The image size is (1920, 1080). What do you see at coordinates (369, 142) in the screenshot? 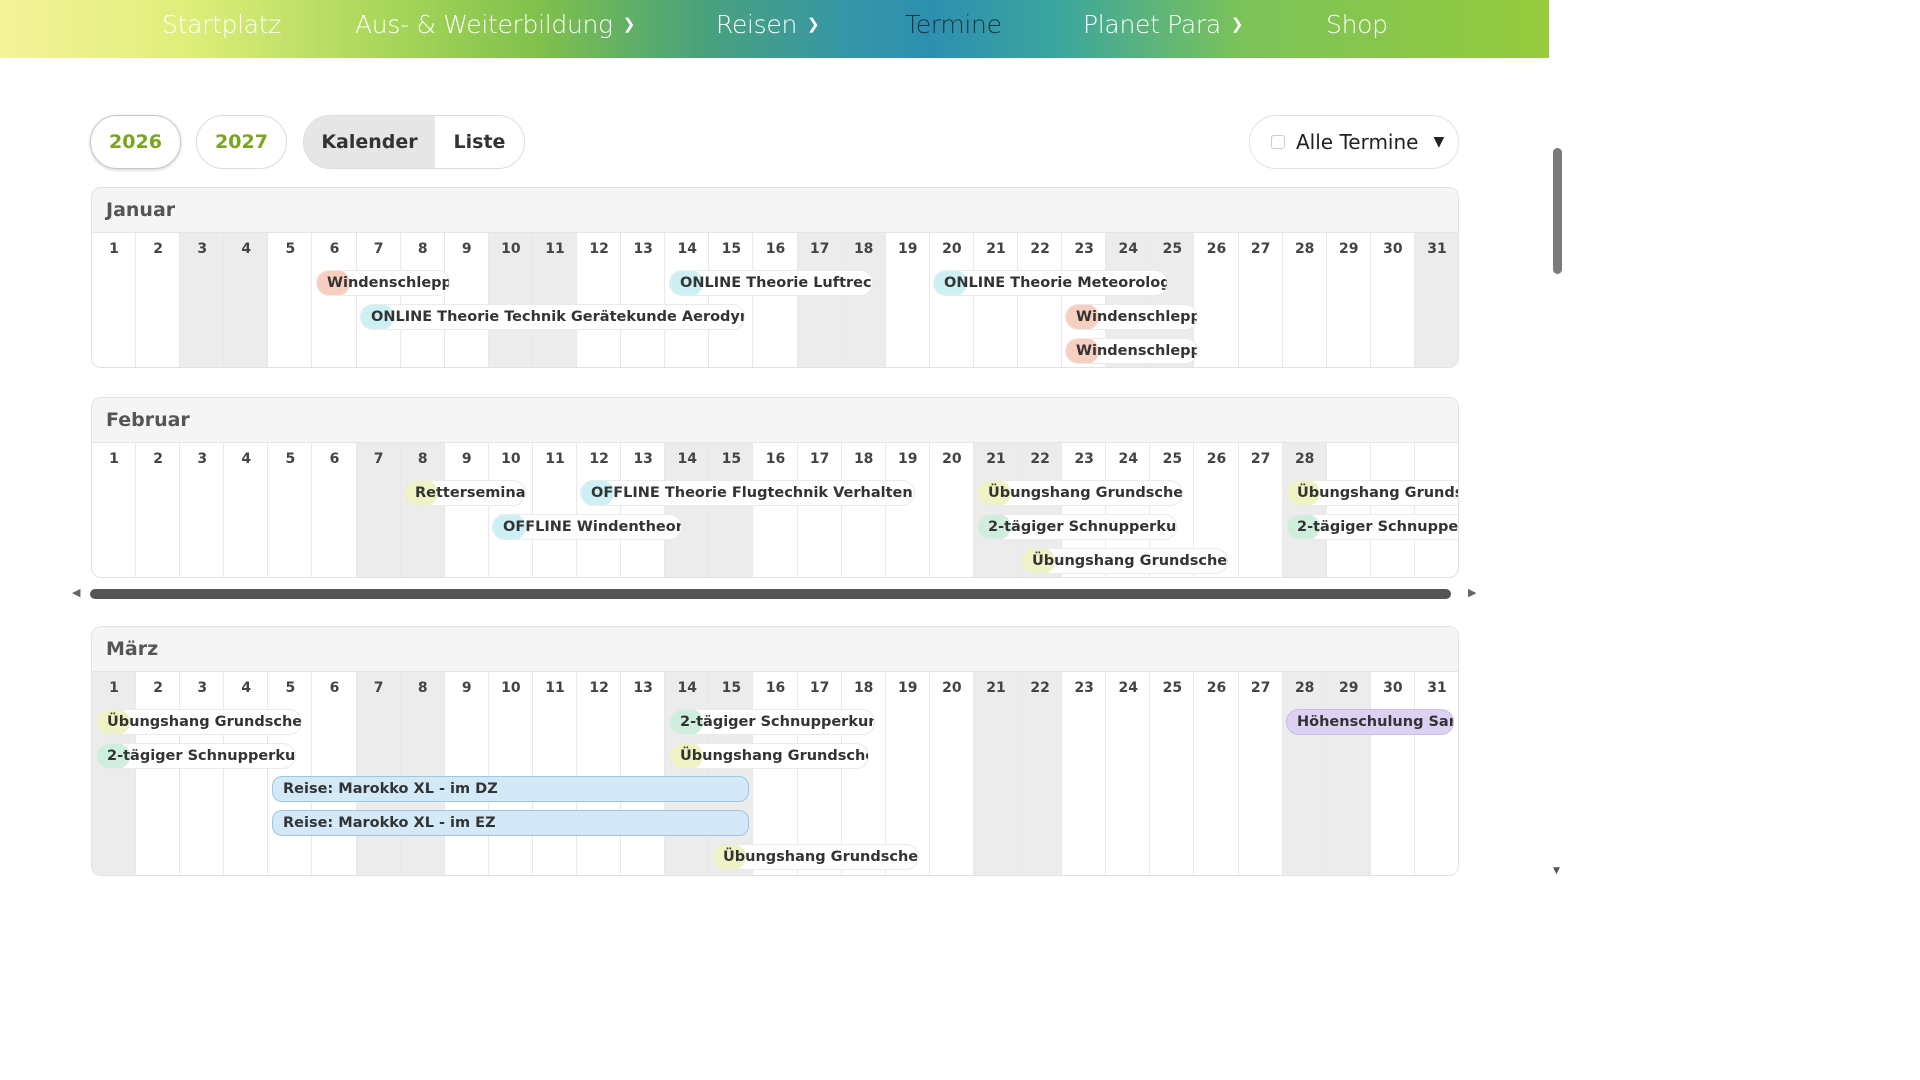
I see `view-kalender-button: Kalender` at bounding box center [369, 142].